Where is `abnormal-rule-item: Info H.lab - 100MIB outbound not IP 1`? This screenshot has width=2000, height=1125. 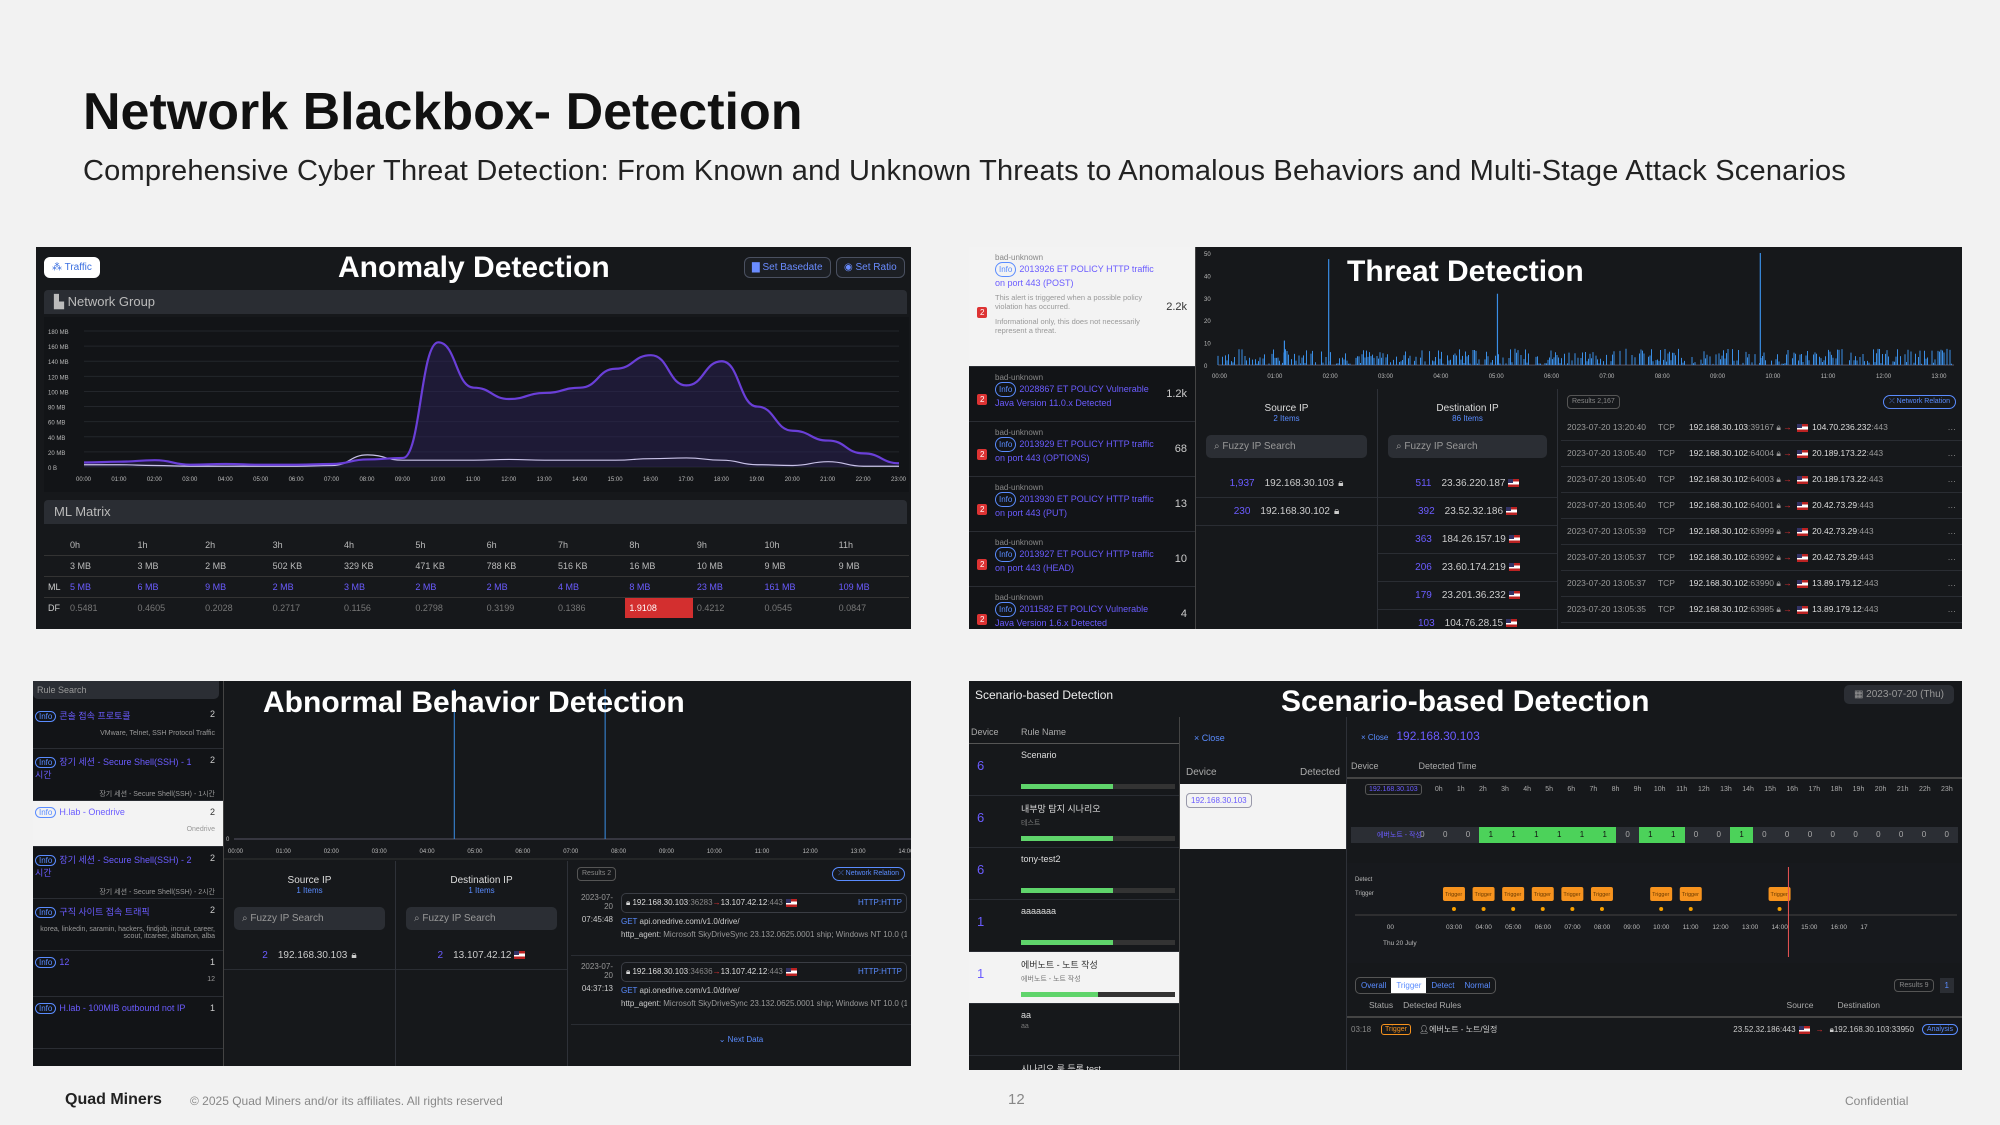 abnormal-rule-item: Info H.lab - 100MIB outbound not IP 1 is located at coordinates (128, 1023).